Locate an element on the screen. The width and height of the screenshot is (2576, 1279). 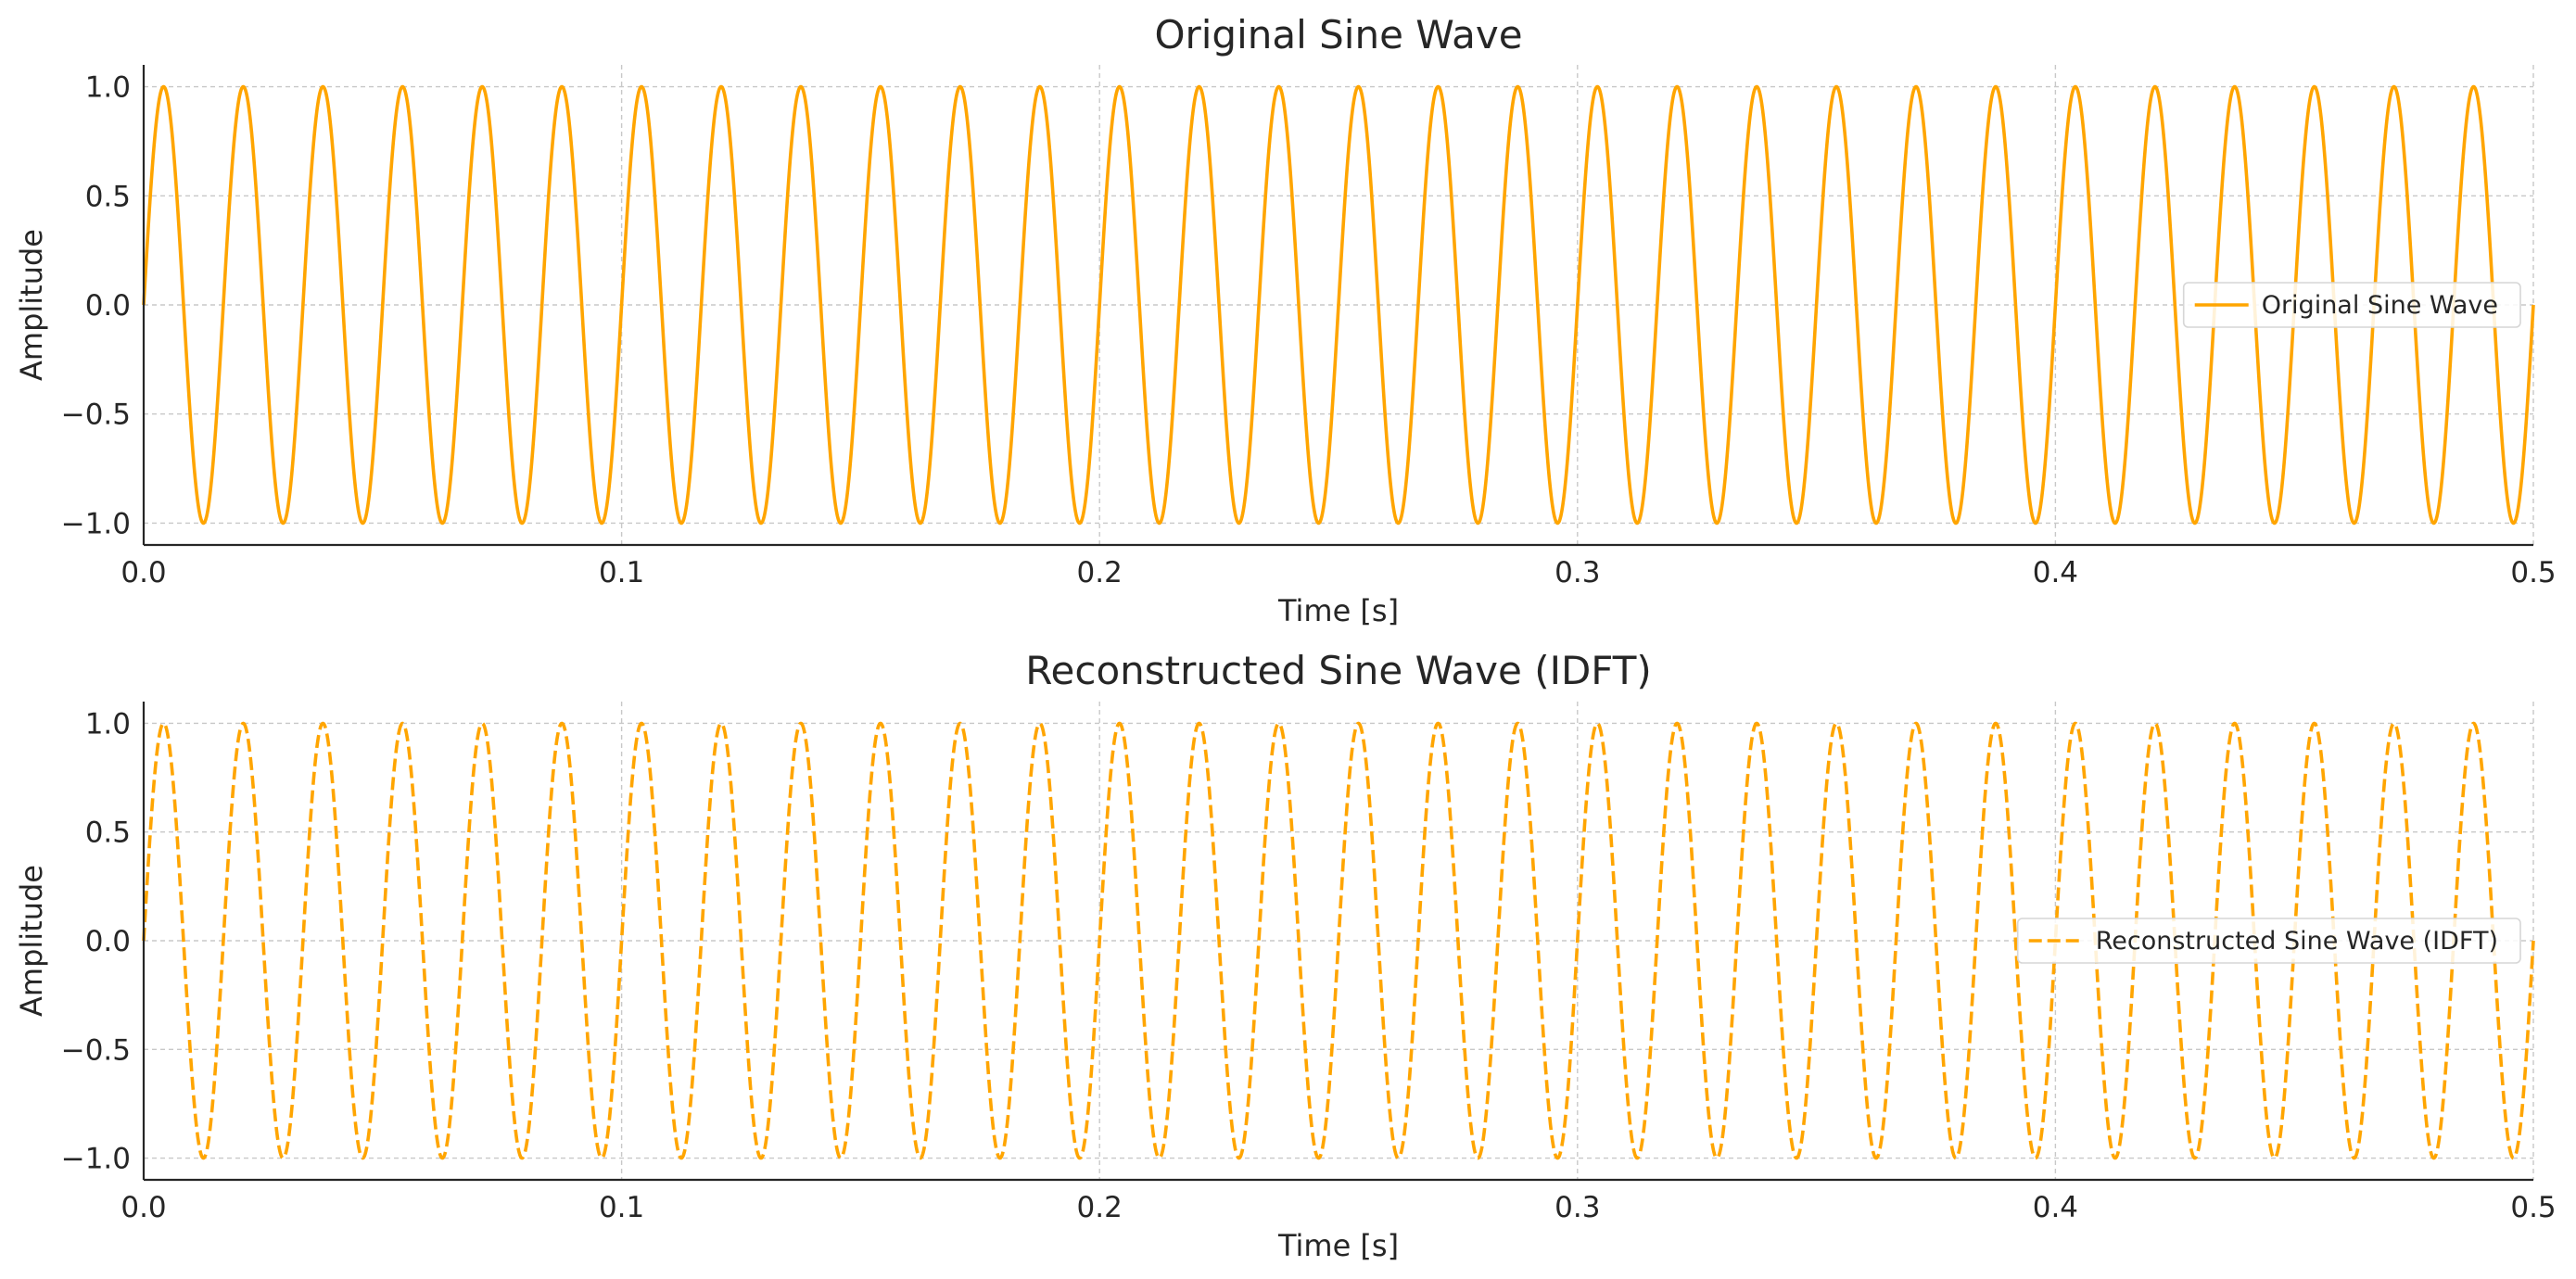
legend: Reconstructed Sine Wave (IDFT) is located at coordinates (2268, 941).